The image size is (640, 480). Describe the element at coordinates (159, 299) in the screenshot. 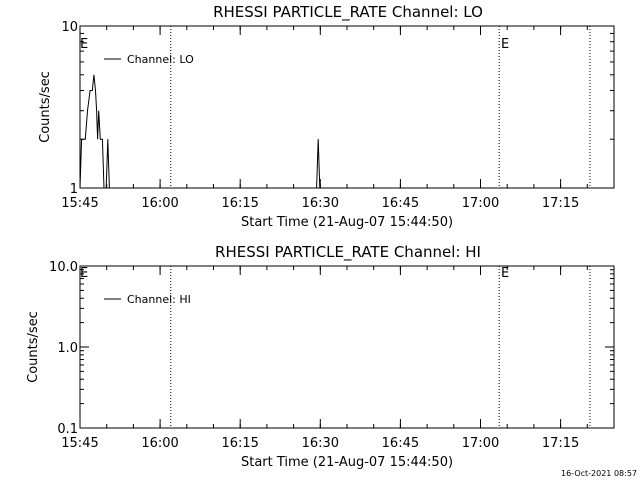

I see `legend-label: Channel: HI` at that location.